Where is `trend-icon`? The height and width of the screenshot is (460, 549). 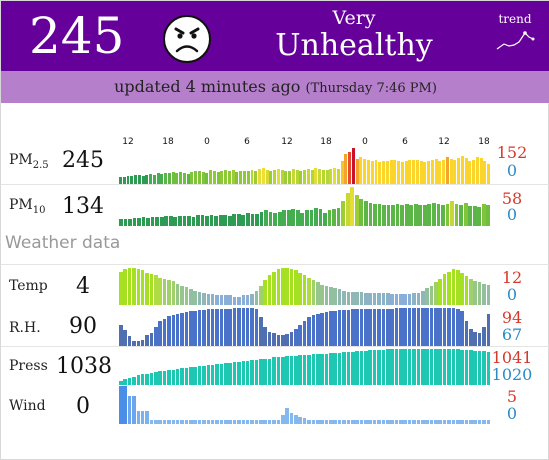 trend-icon is located at coordinates (515, 40).